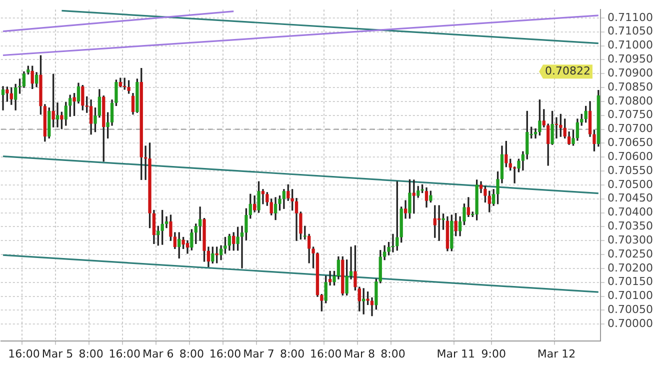  Describe the element at coordinates (631, 281) in the screenshot. I see `y-tick-label: 0.70150` at that location.